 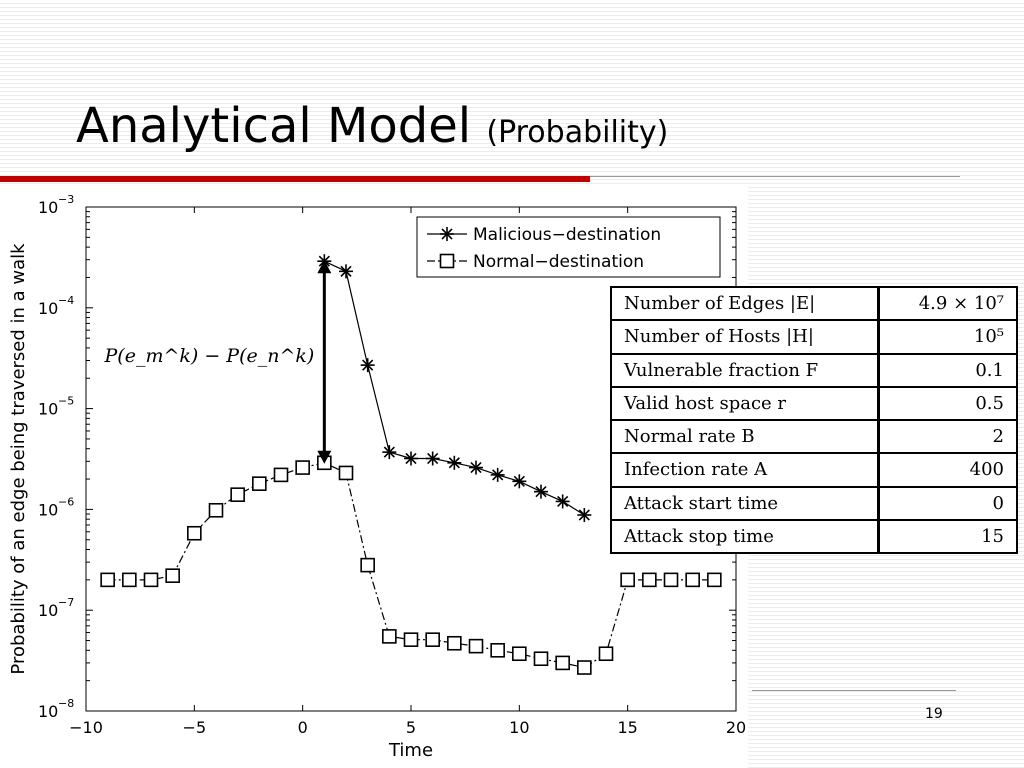 I want to click on y-tick-exponent: −3, so click(x=66, y=199).